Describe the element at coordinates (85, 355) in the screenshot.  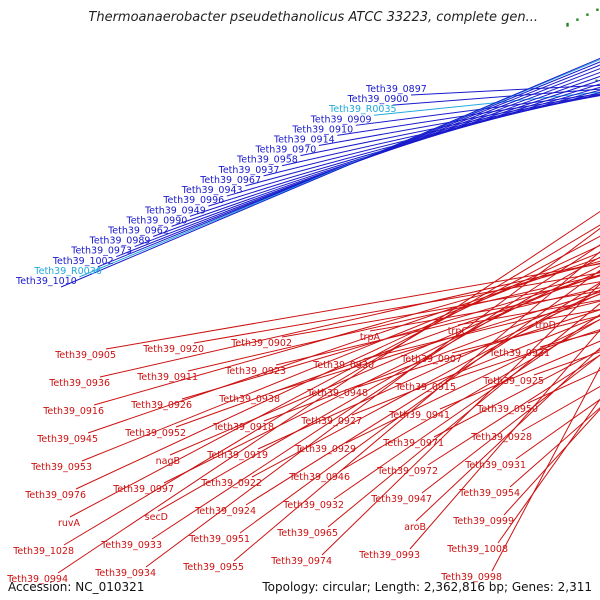
I see `gene-label: Teth39_0905` at that location.